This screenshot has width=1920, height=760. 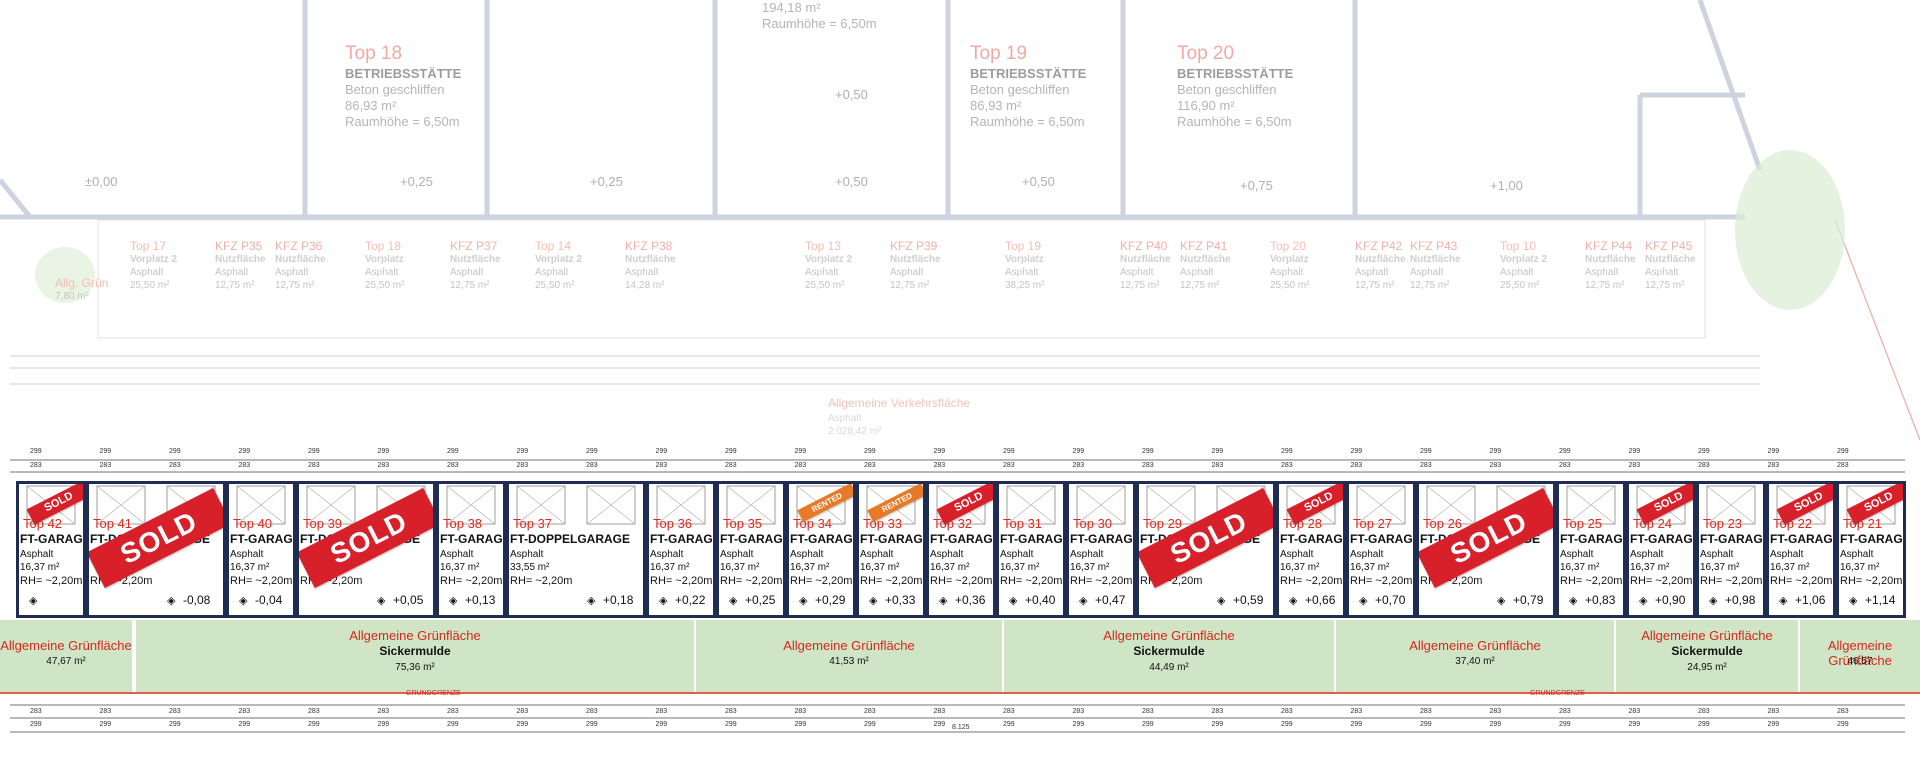 I want to click on room-height: Raumhöhe = 6,50m, so click(x=819, y=23).